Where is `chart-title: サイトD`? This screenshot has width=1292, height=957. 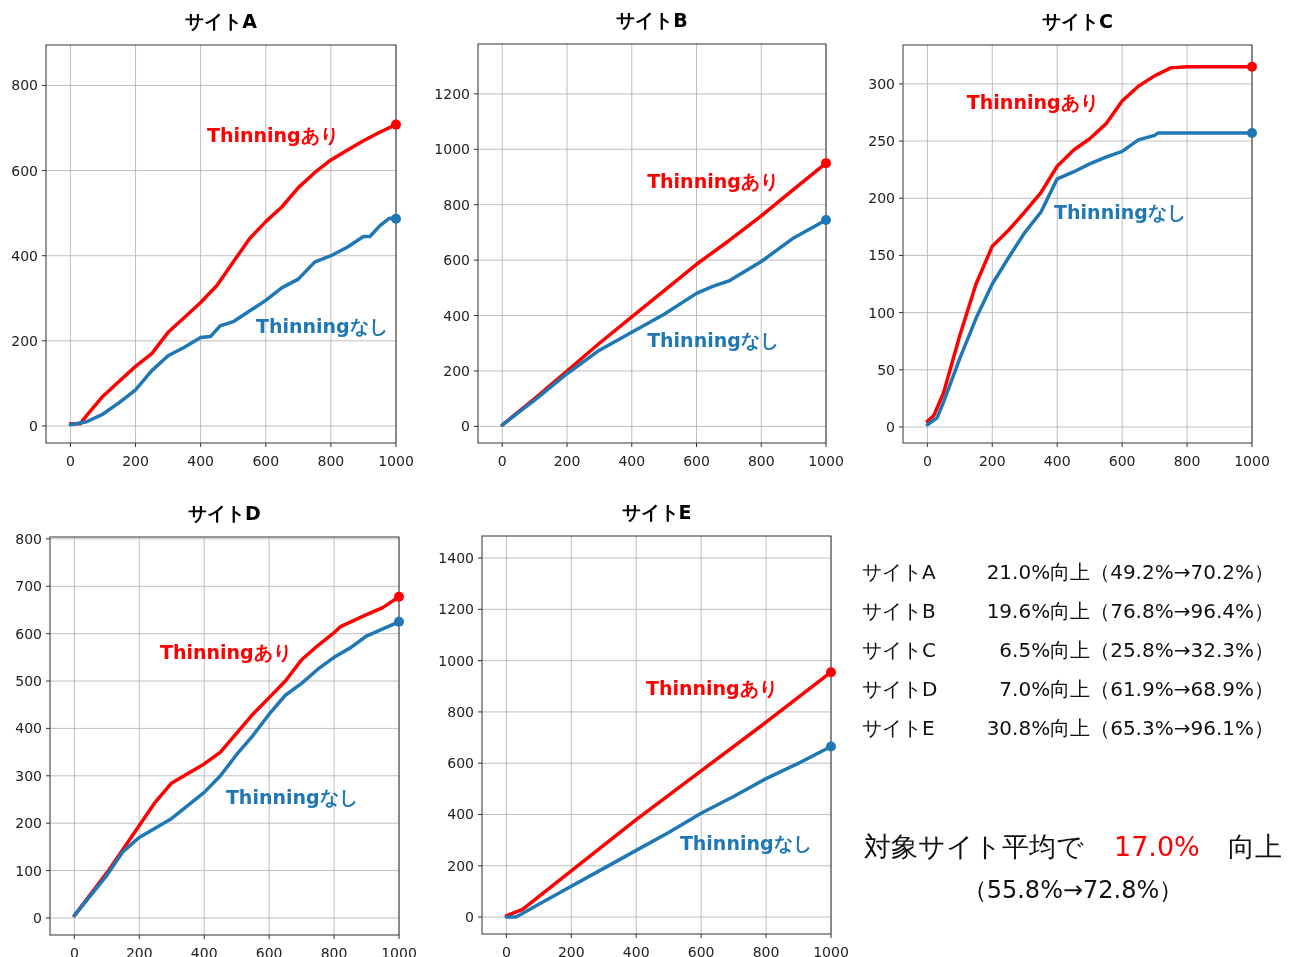
chart-title: サイトD is located at coordinates (224, 513).